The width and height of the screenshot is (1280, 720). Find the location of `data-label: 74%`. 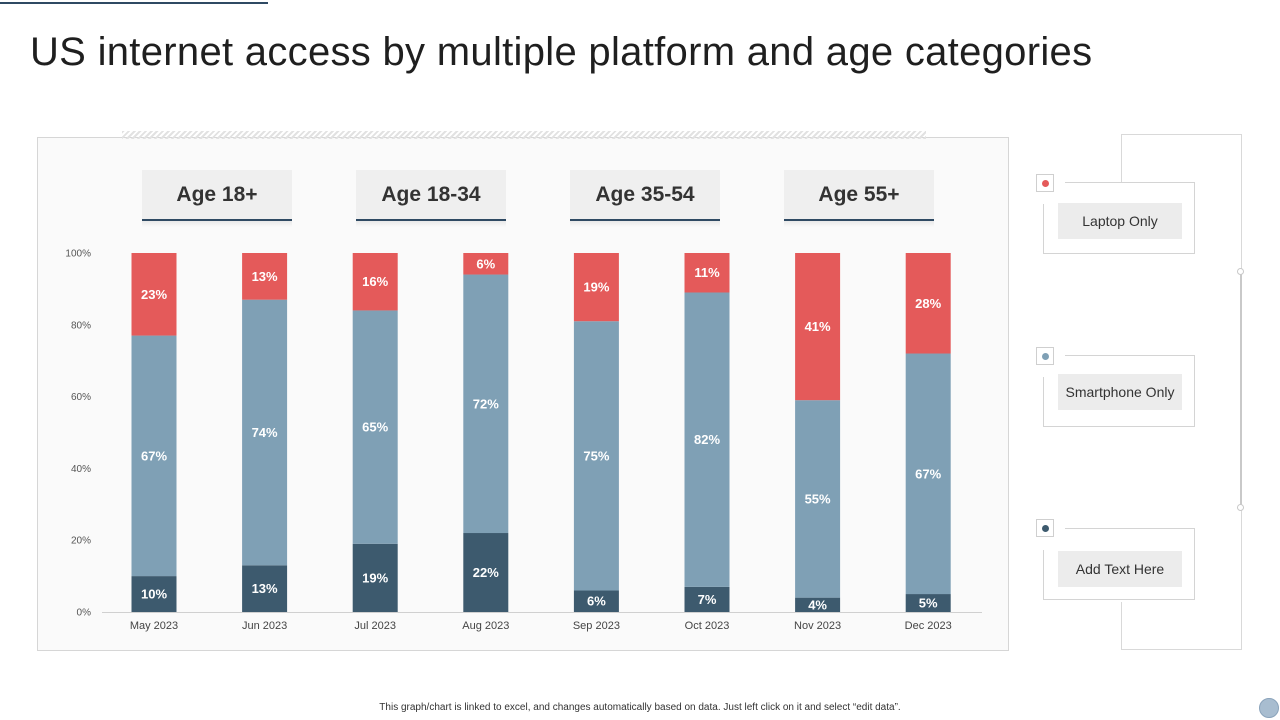

data-label: 74% is located at coordinates (265, 432).